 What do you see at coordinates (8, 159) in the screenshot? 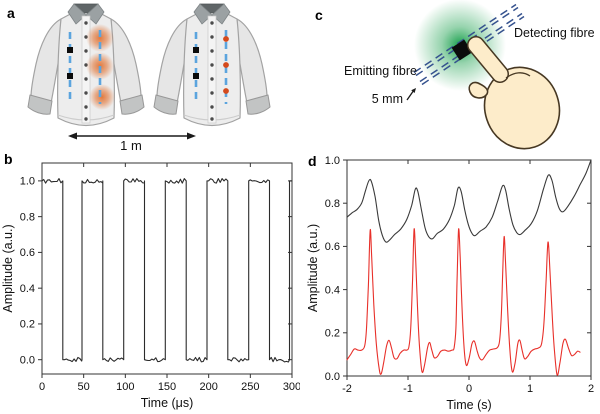
I see `panel-b-label: b` at bounding box center [8, 159].